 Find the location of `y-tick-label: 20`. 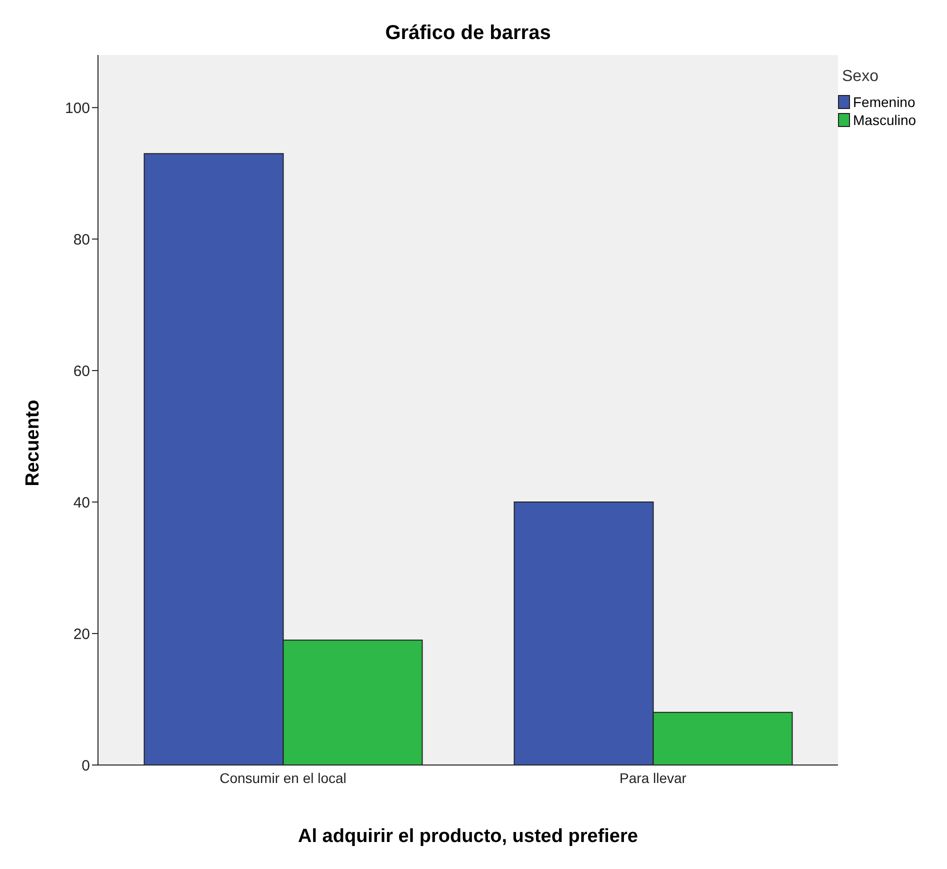

y-tick-label: 20 is located at coordinates (81, 634).